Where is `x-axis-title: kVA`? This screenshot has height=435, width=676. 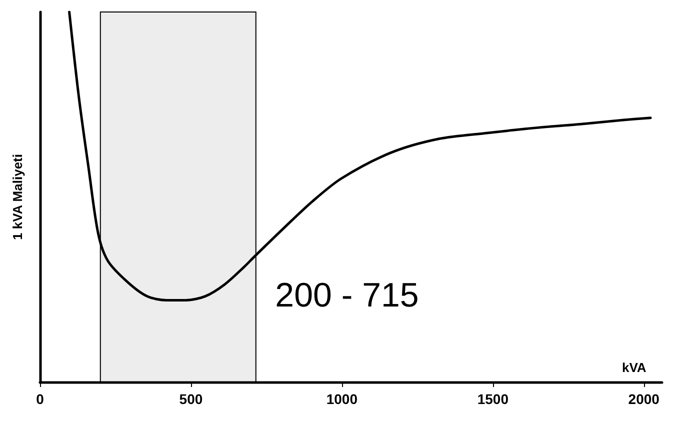 x-axis-title: kVA is located at coordinates (634, 367).